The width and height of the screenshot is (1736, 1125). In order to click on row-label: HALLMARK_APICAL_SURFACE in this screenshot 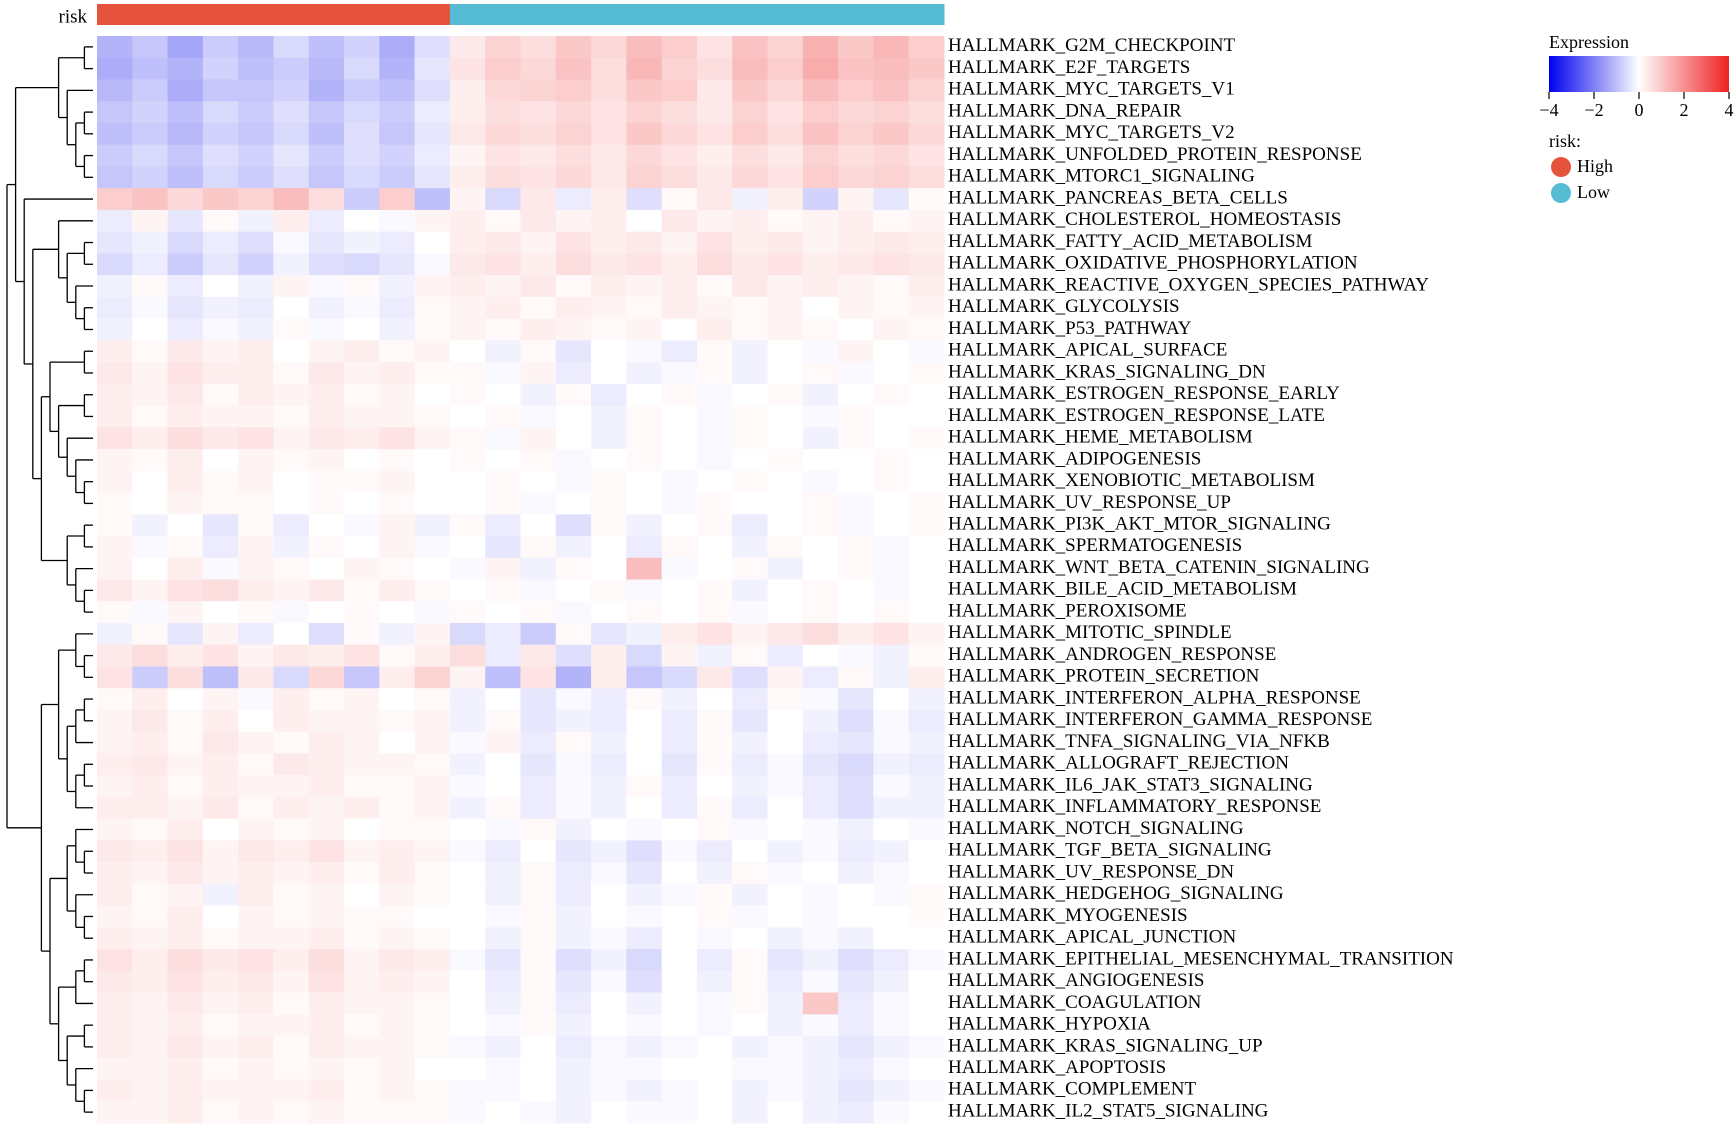, I will do `click(1087, 350)`.